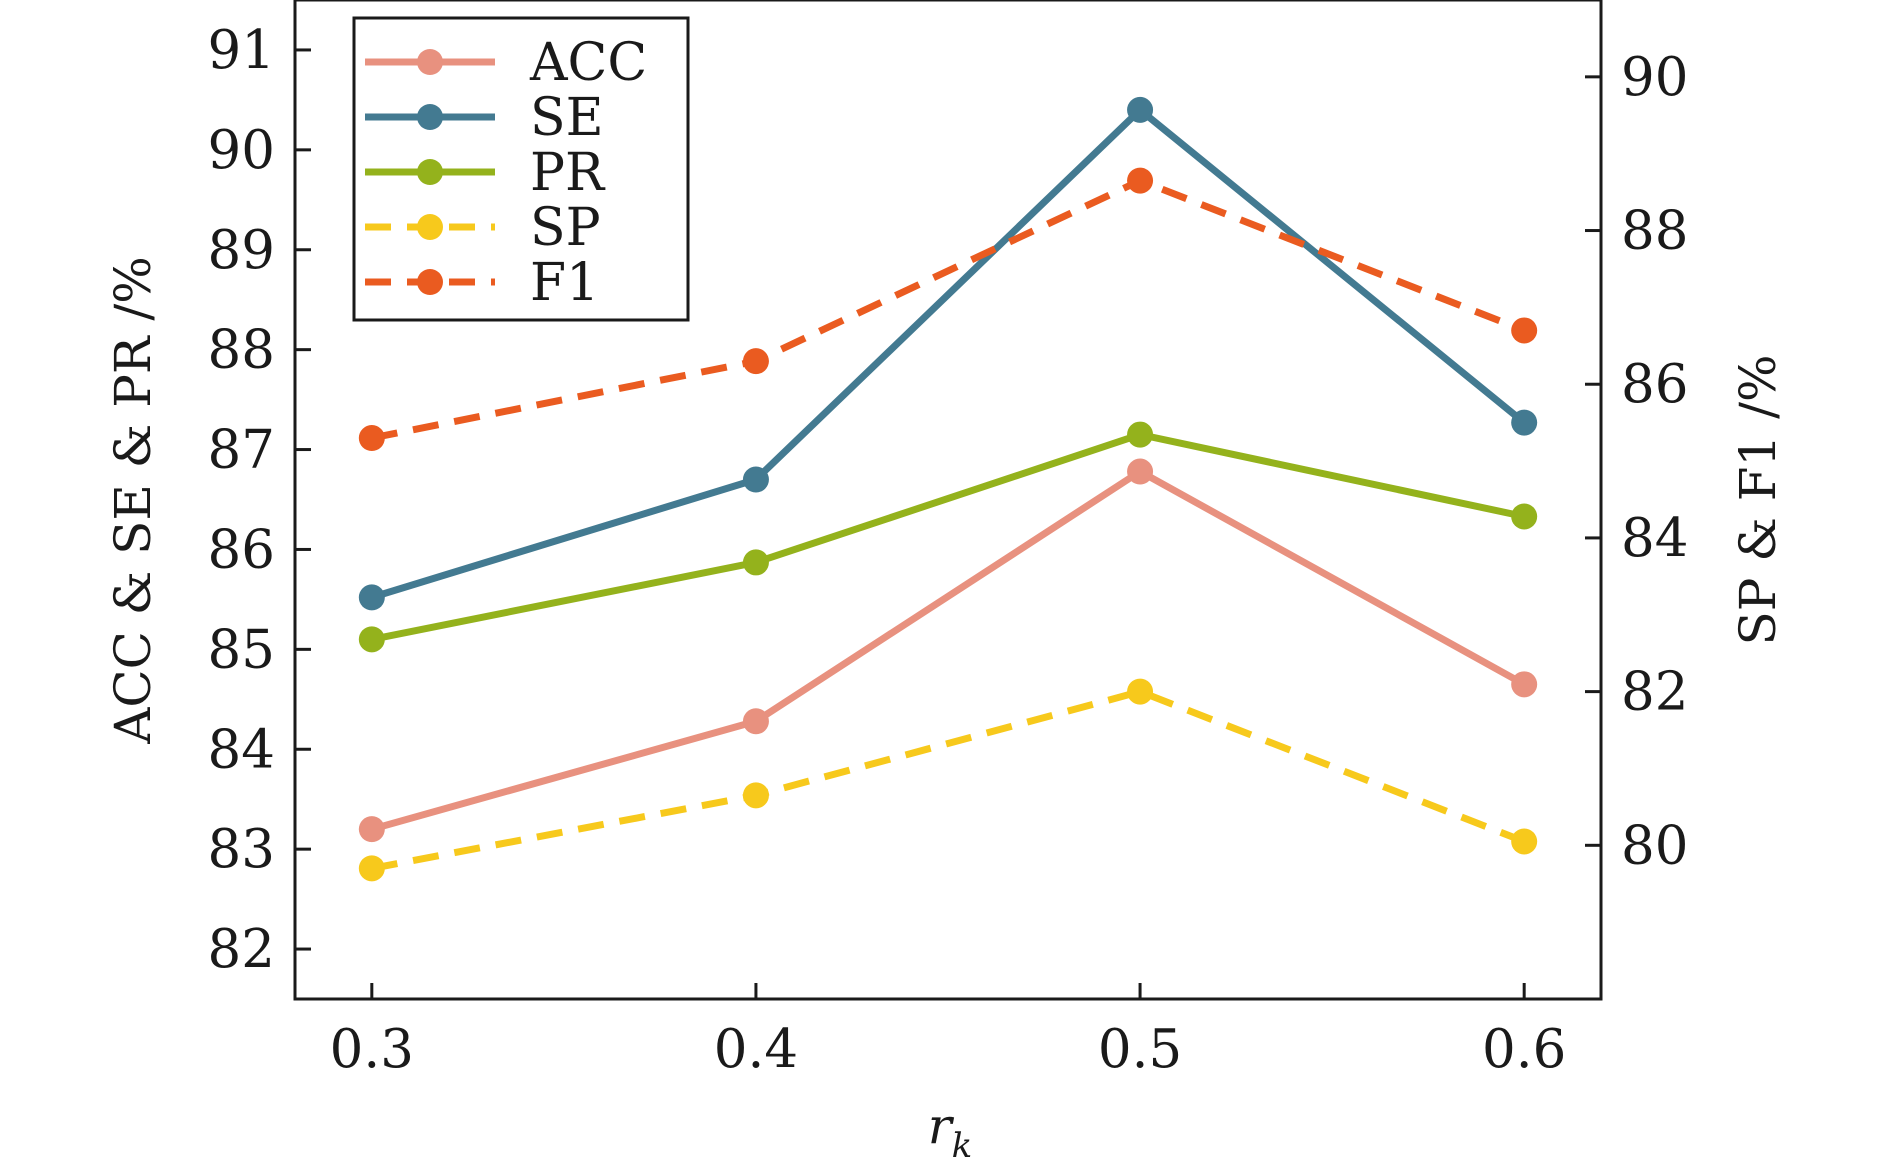  I want to click on y-tick-label-right: 80, so click(1654, 845).